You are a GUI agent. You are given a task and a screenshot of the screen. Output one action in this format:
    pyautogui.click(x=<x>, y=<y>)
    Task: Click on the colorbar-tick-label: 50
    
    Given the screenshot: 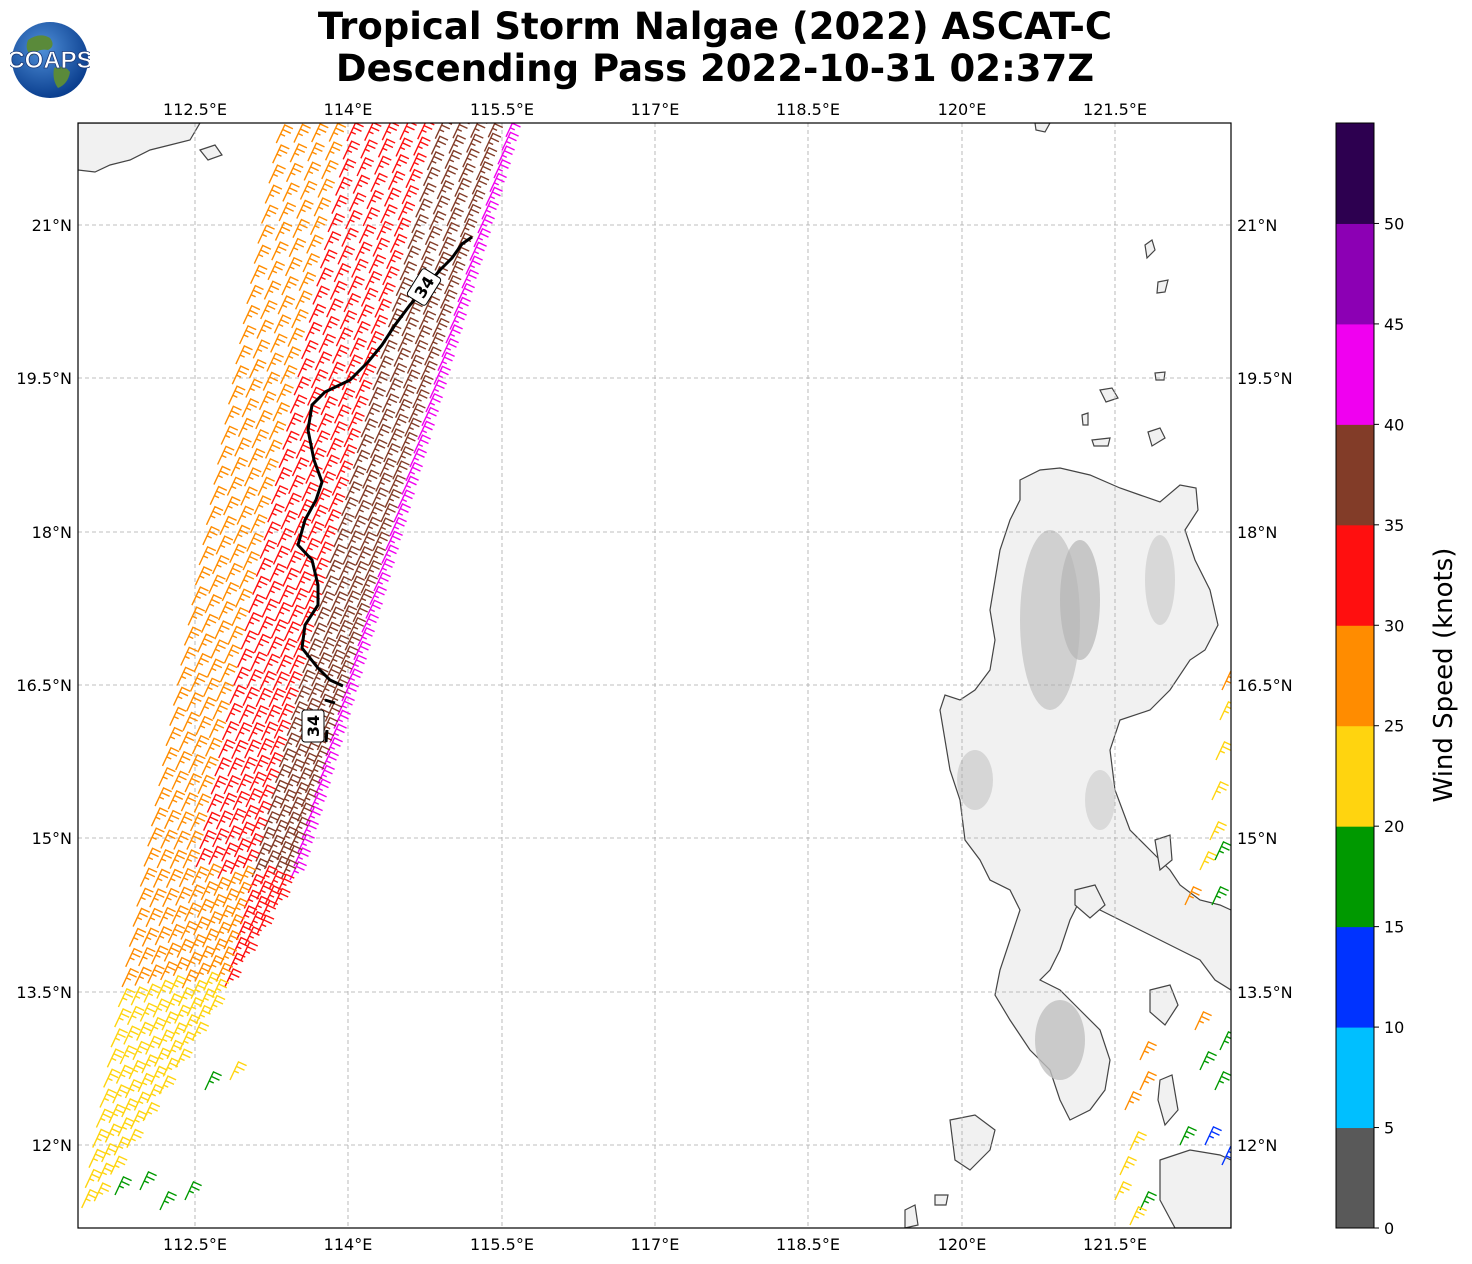 What is the action you would take?
    pyautogui.click(x=1394, y=223)
    